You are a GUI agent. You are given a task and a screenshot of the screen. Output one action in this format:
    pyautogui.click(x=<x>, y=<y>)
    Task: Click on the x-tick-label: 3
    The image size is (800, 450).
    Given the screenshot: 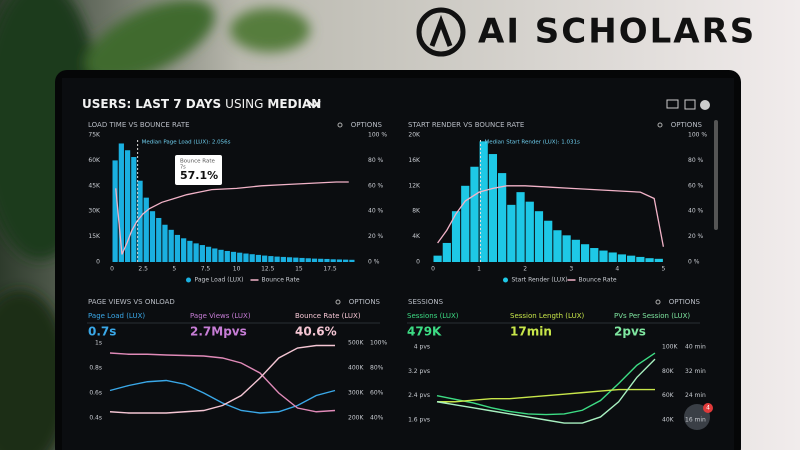 What is the action you would take?
    pyautogui.click(x=571, y=269)
    